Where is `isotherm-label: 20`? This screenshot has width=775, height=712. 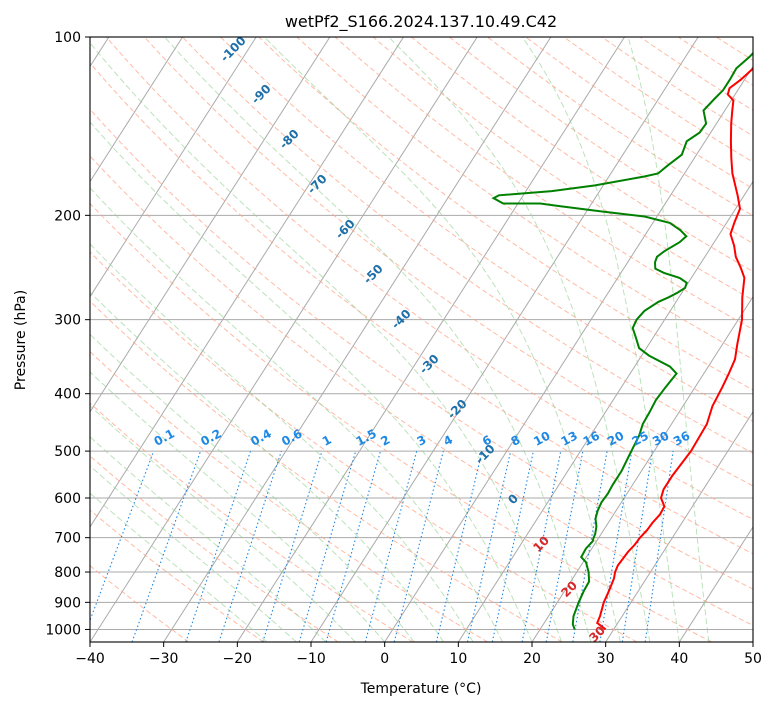 isotherm-label: 20 is located at coordinates (569, 589).